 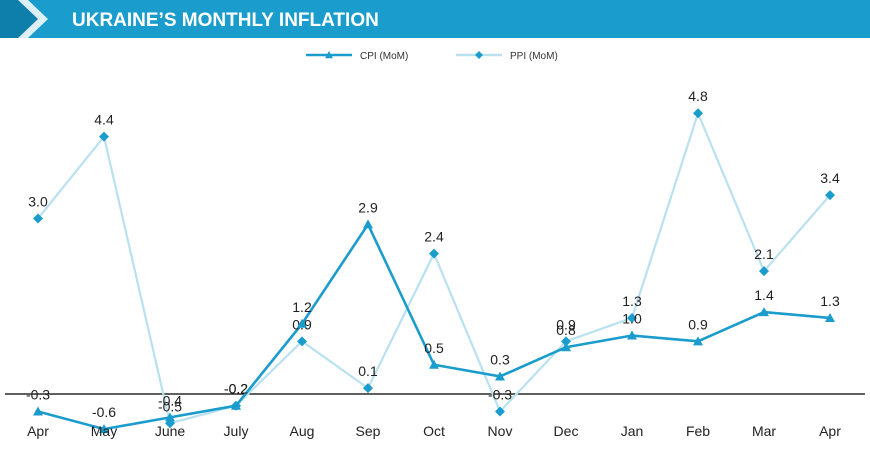 What do you see at coordinates (33, 19) in the screenshot?
I see `banner-chevron-inner` at bounding box center [33, 19].